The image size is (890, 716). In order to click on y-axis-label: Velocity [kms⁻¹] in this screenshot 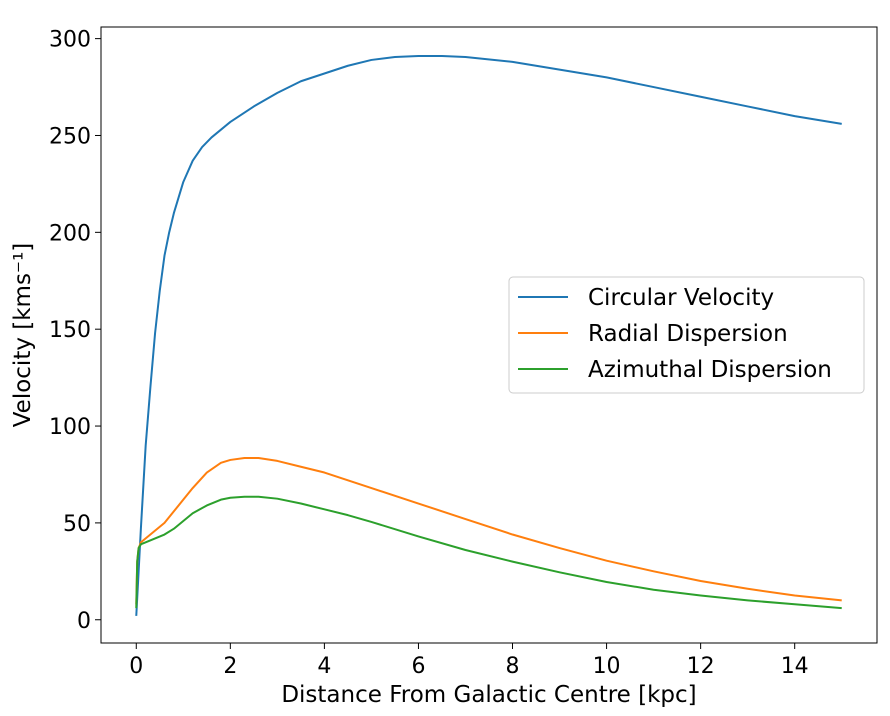, I will do `click(23, 335)`.